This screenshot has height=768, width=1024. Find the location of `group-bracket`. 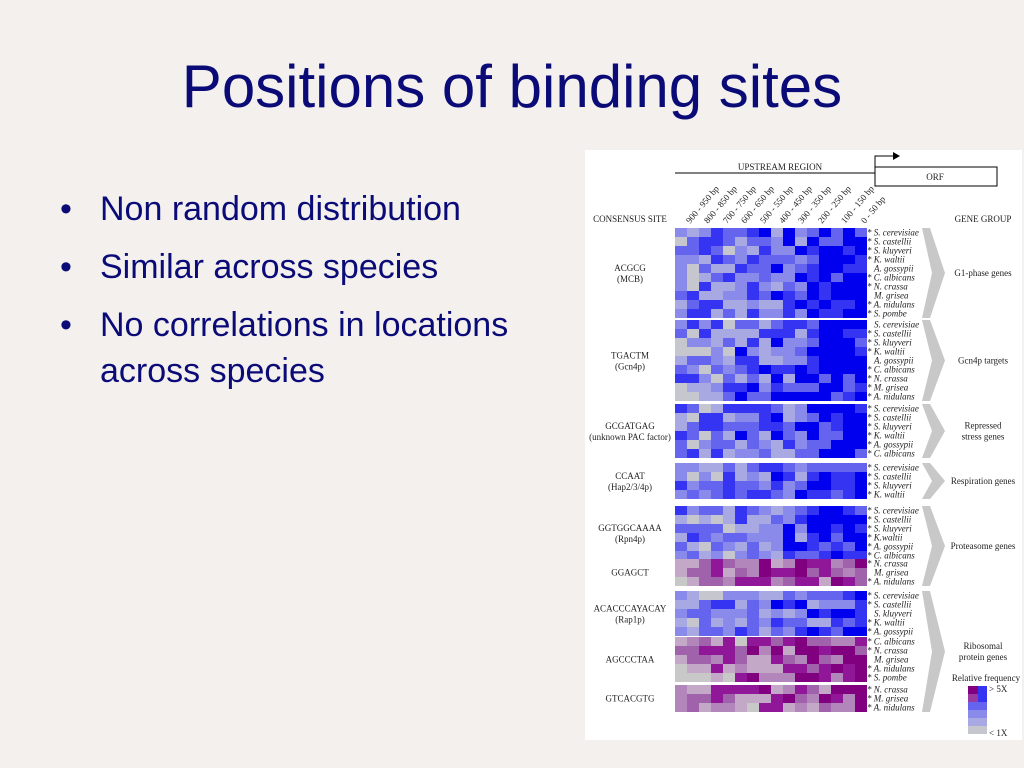

group-bracket is located at coordinates (933, 360).